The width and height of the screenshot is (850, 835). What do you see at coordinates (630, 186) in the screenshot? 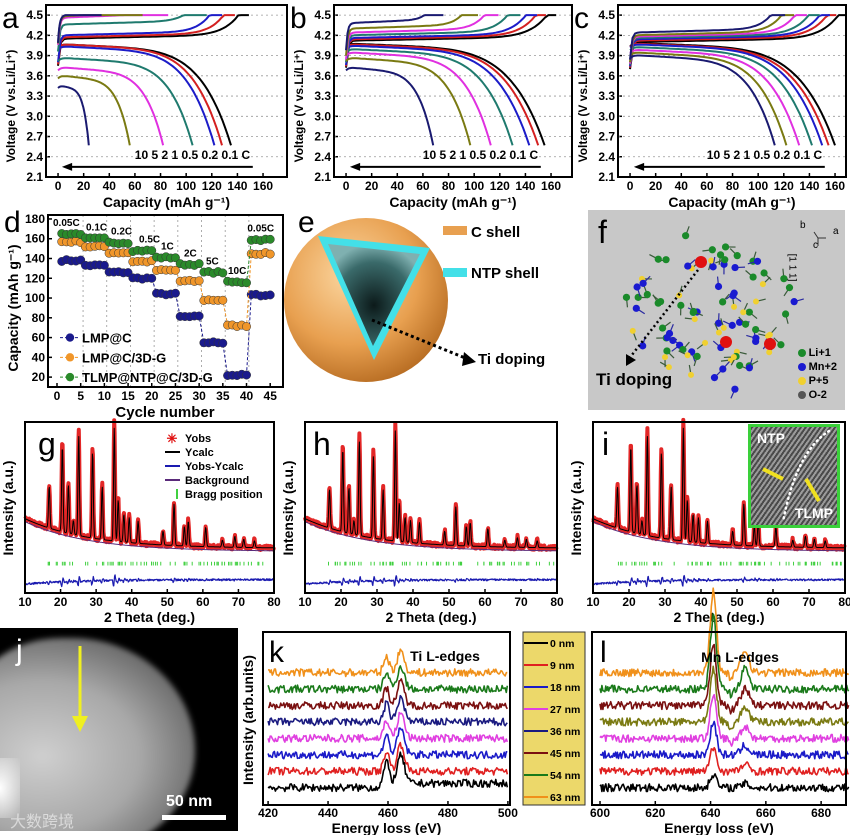
I see `panel-c-x-tick-label: 0` at bounding box center [630, 186].